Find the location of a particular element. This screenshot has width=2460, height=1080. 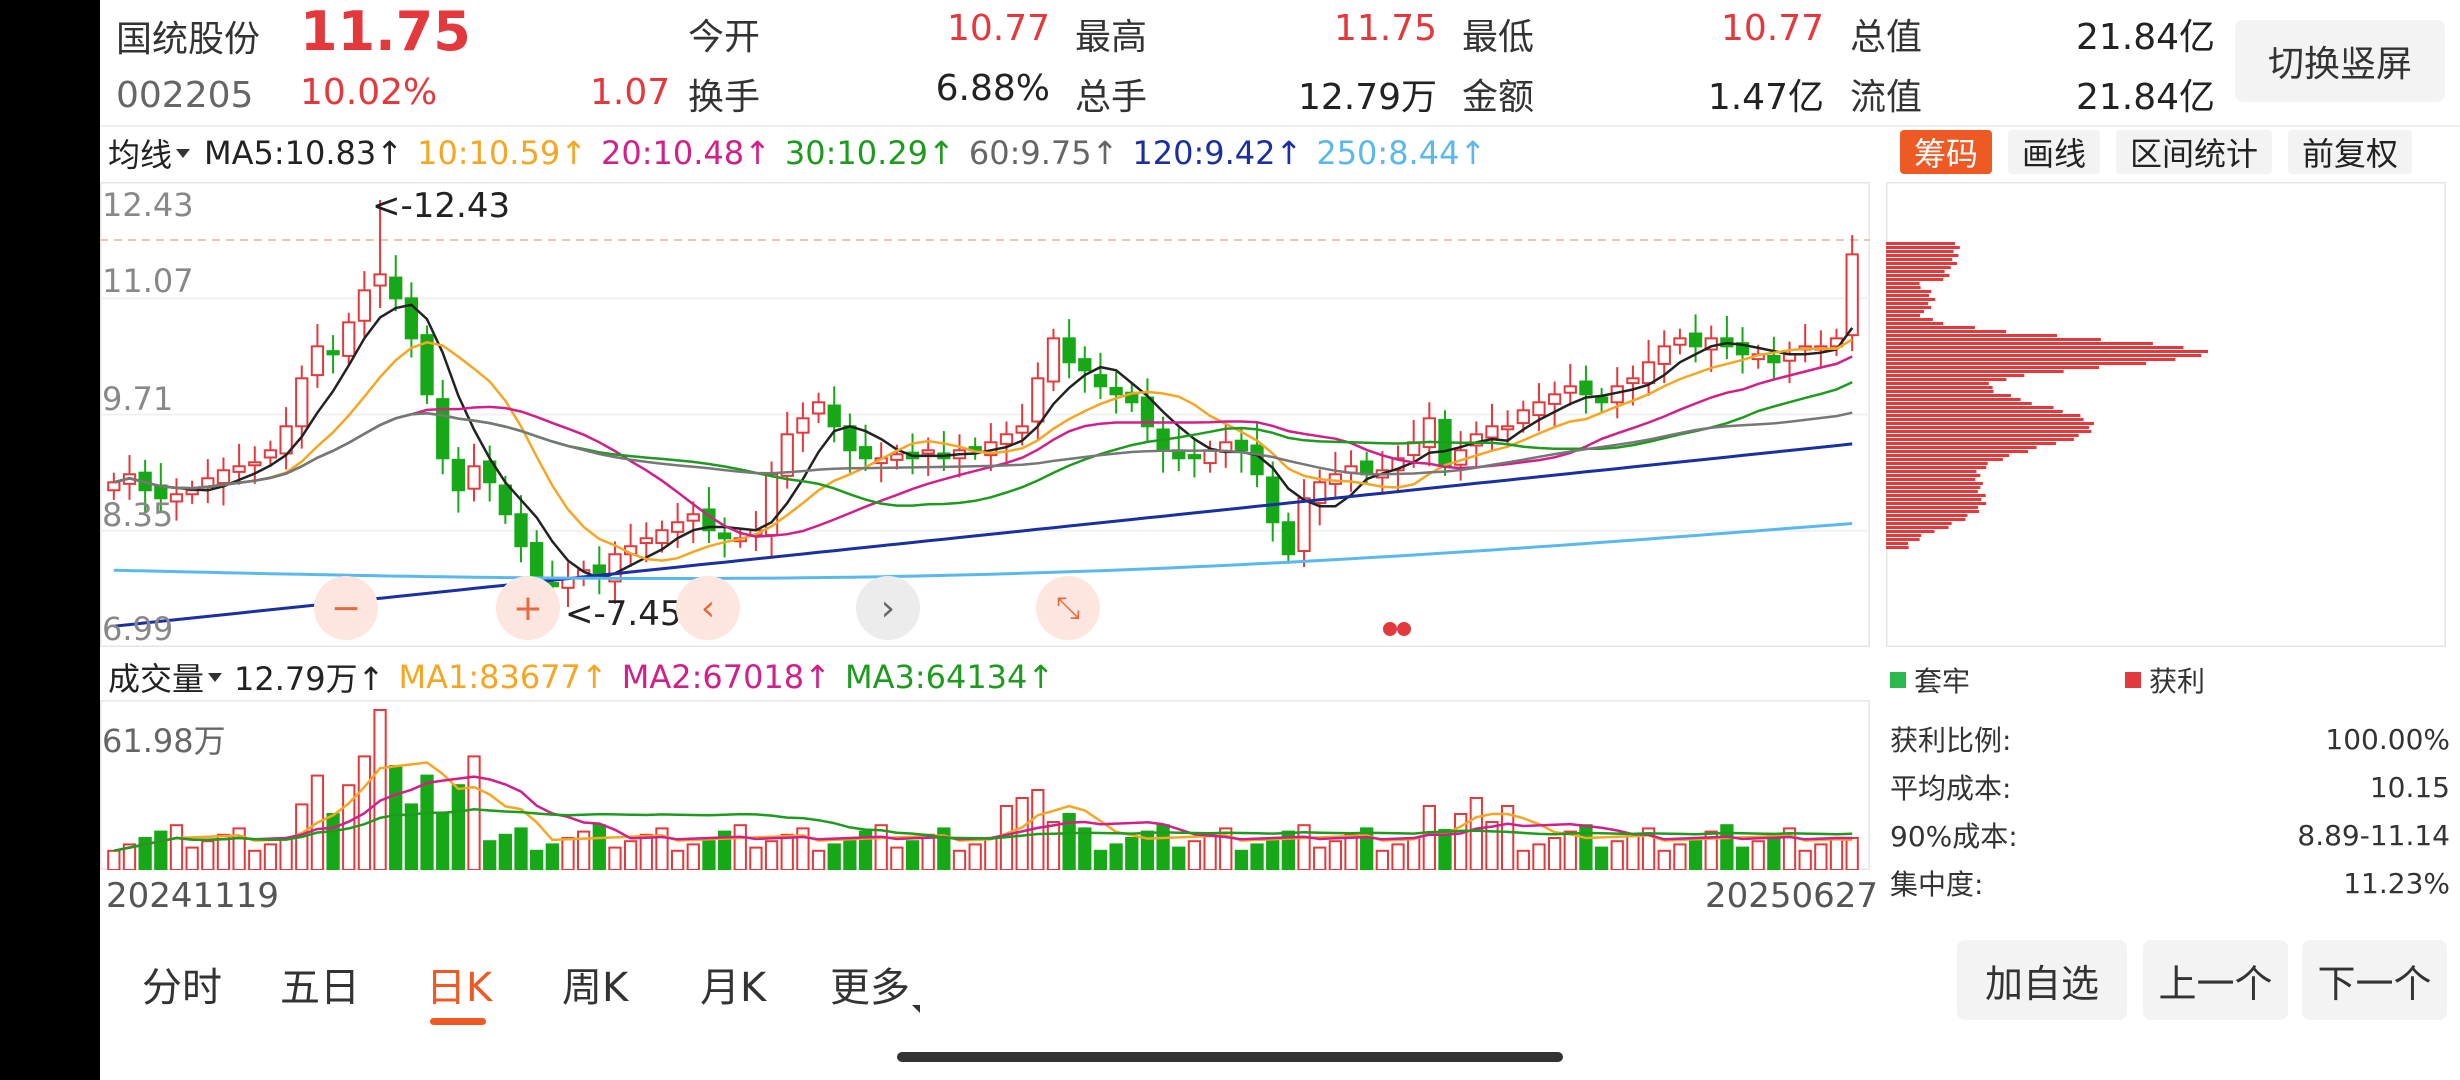

minus-icon: − is located at coordinates (346, 608).